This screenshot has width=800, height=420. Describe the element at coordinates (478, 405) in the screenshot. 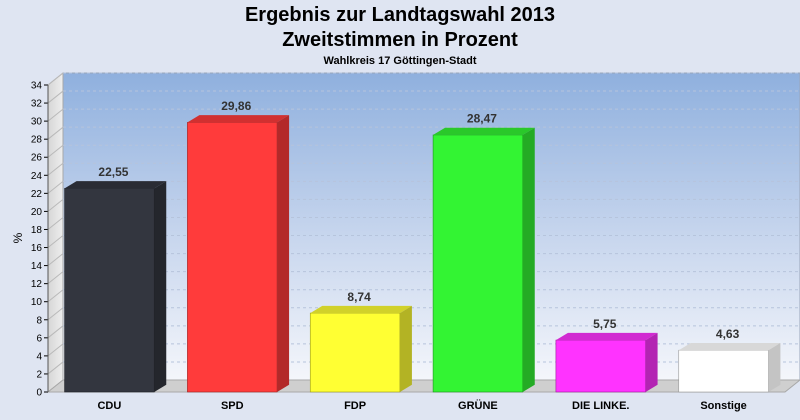

I see `x-tick-label: GRÜNE` at that location.